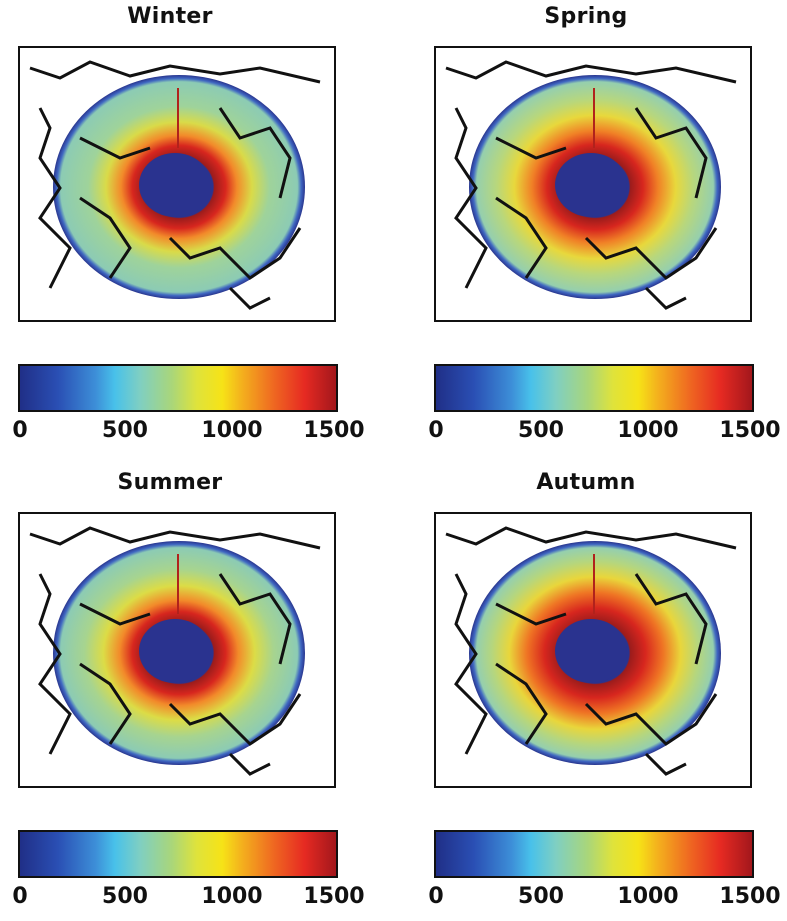  Describe the element at coordinates (586, 16) in the screenshot. I see `panel-title: Spring` at that location.